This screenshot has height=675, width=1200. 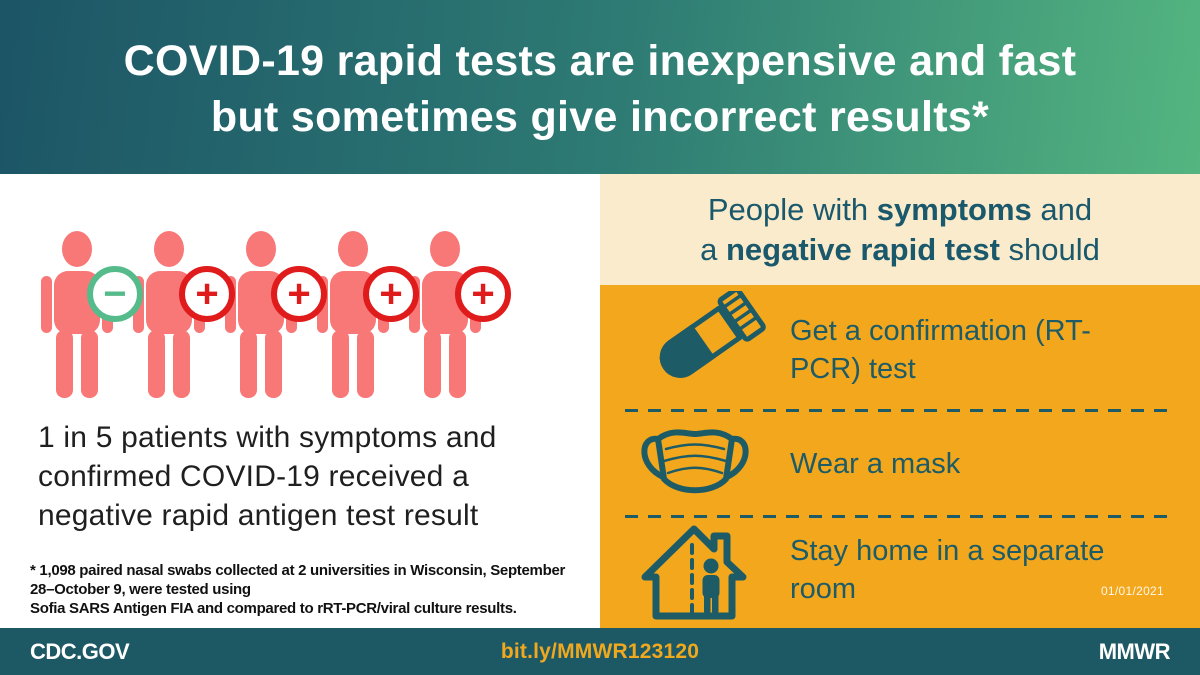 What do you see at coordinates (695, 350) in the screenshot?
I see `test-tube-icon` at bounding box center [695, 350].